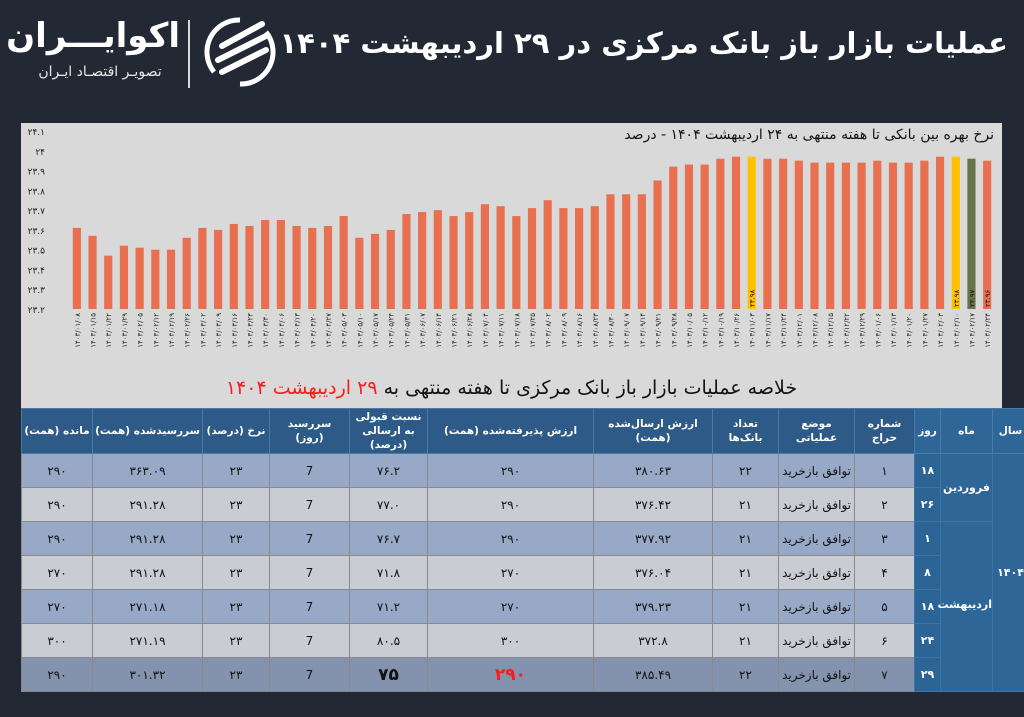  Describe the element at coordinates (580, 330) in the screenshot. I see `x-tick-label: ۱۴۰۳/۰۸/۱۶` at that location.